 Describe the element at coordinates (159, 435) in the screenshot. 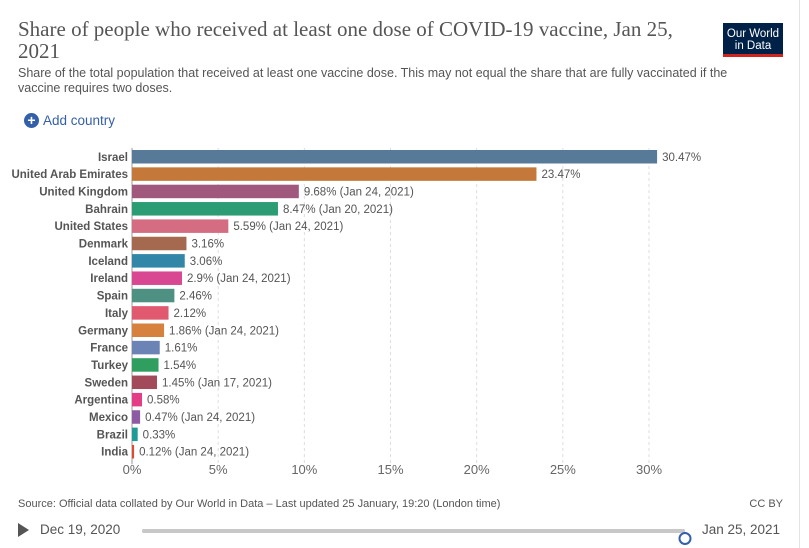

I see `data-label: 0.33%` at that location.